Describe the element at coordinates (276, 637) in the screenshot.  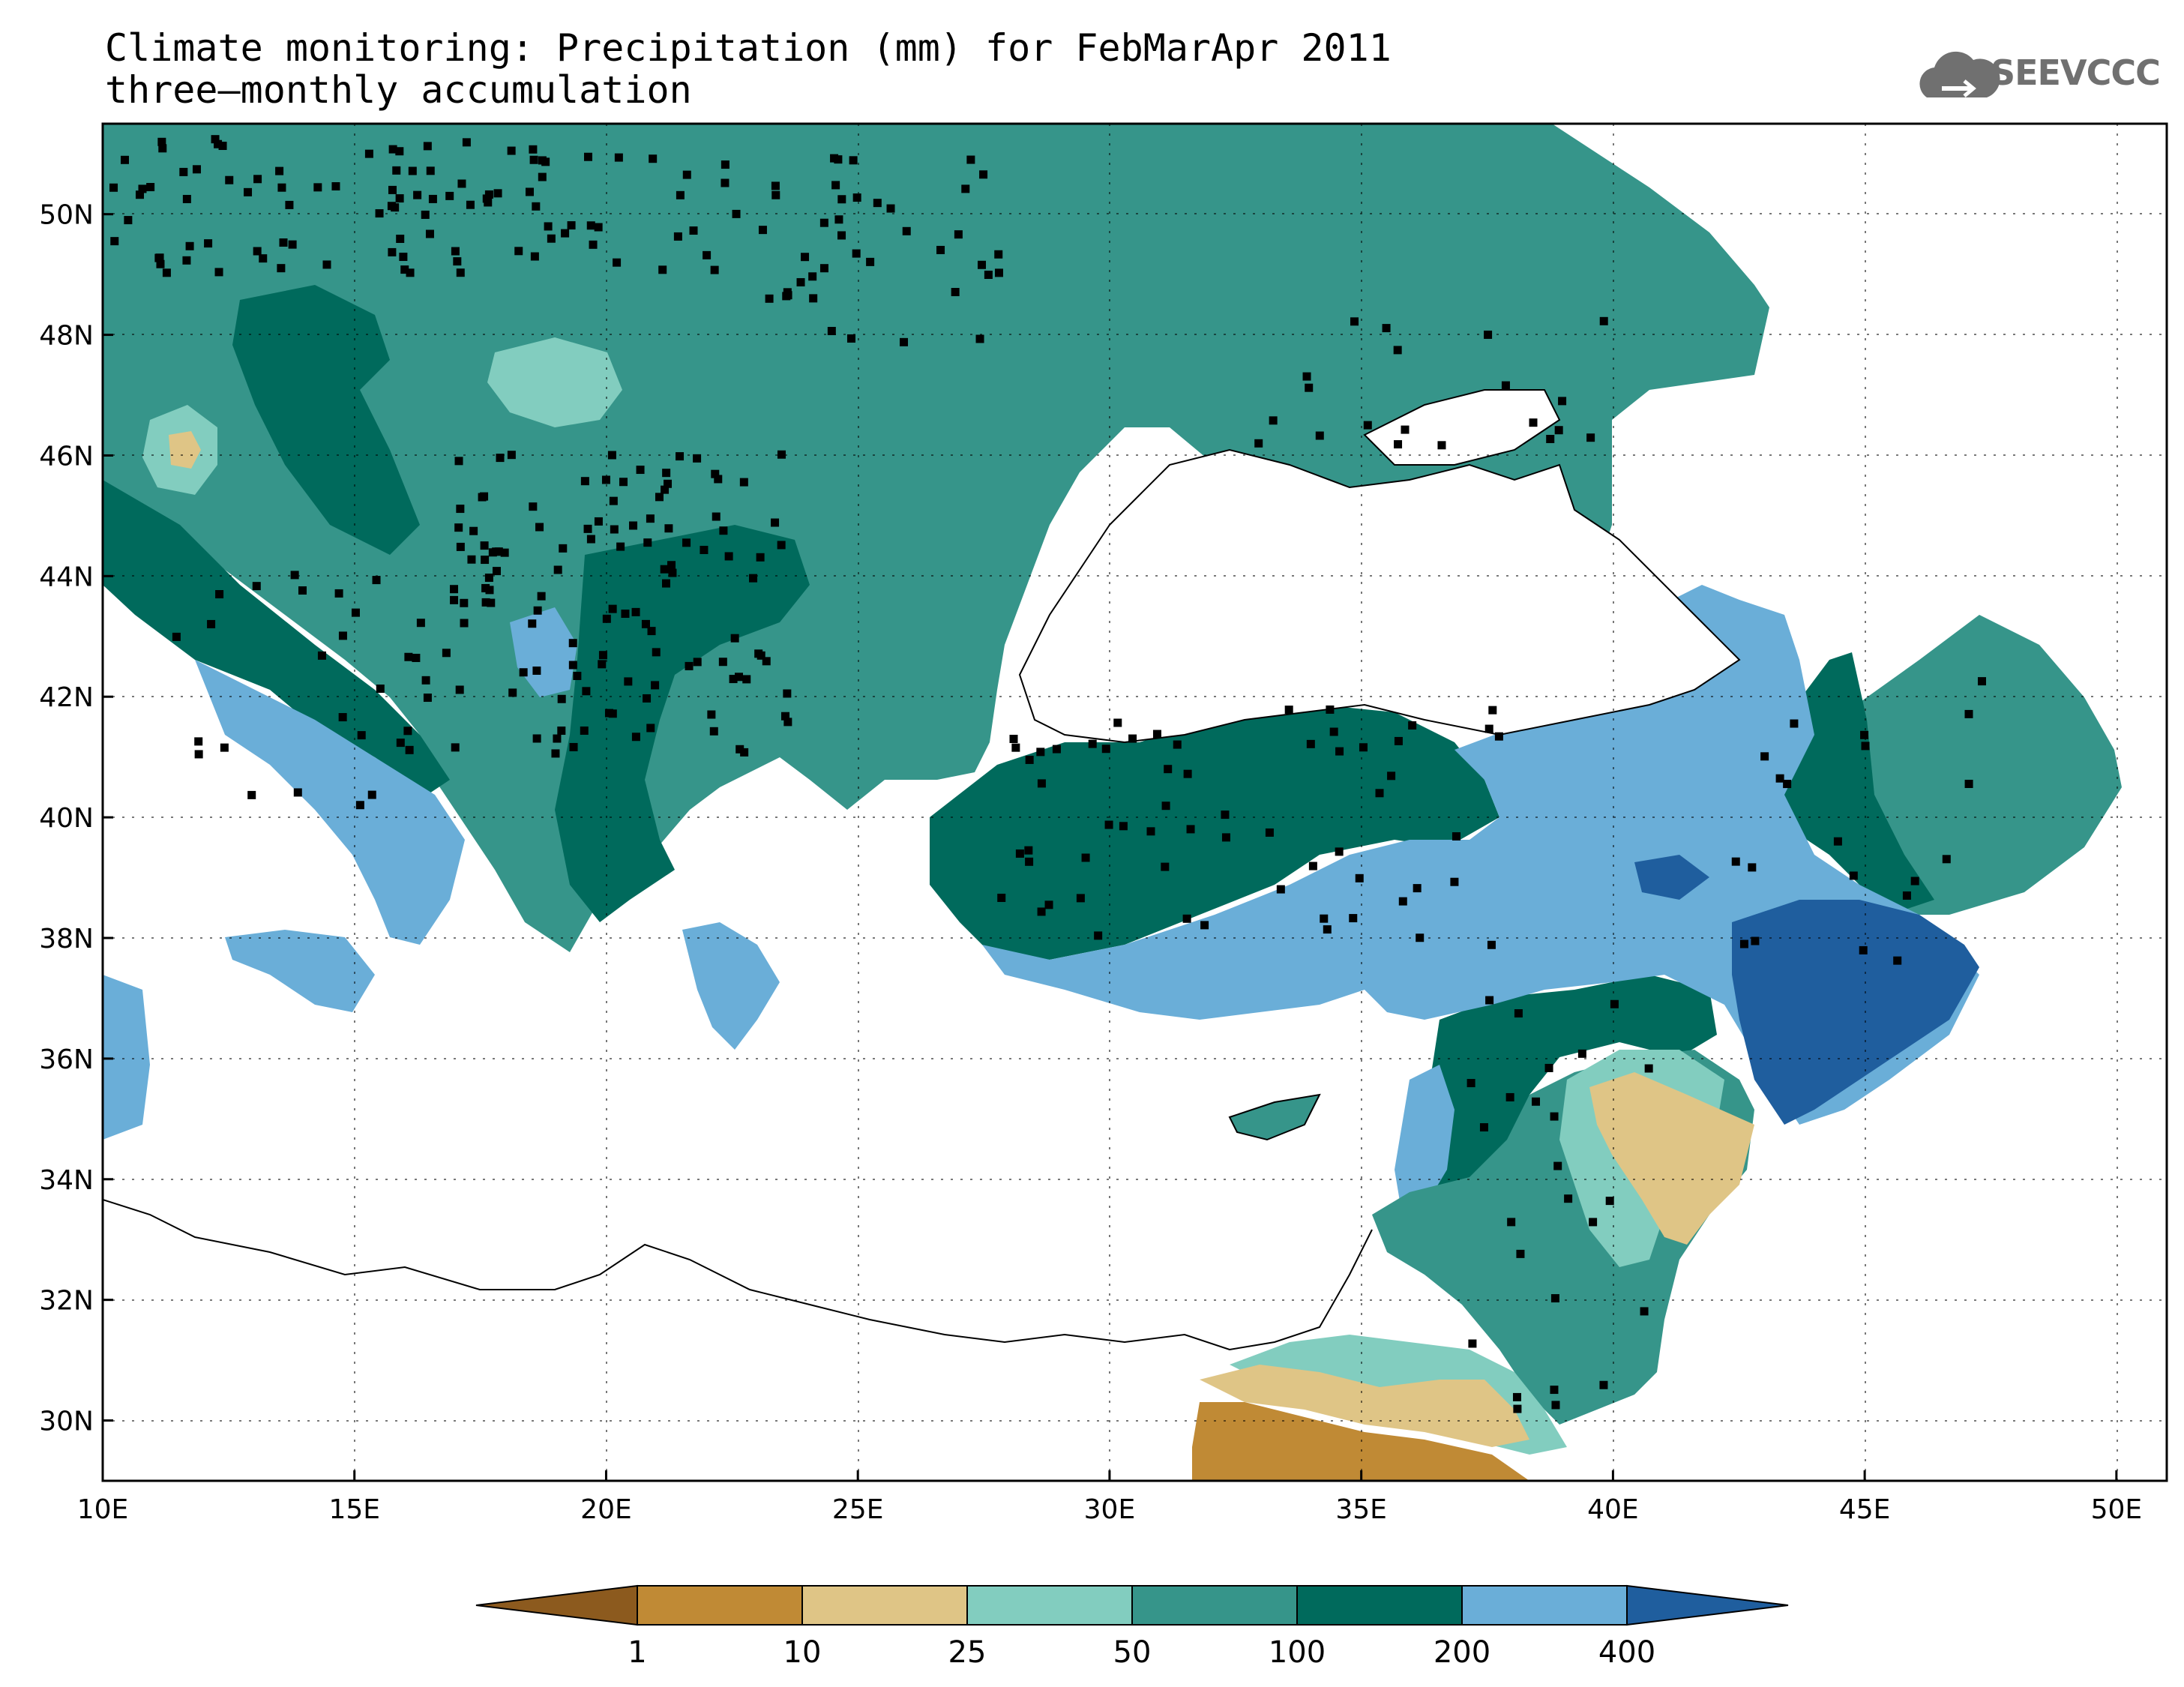
I see `field-100-200-italy` at that location.